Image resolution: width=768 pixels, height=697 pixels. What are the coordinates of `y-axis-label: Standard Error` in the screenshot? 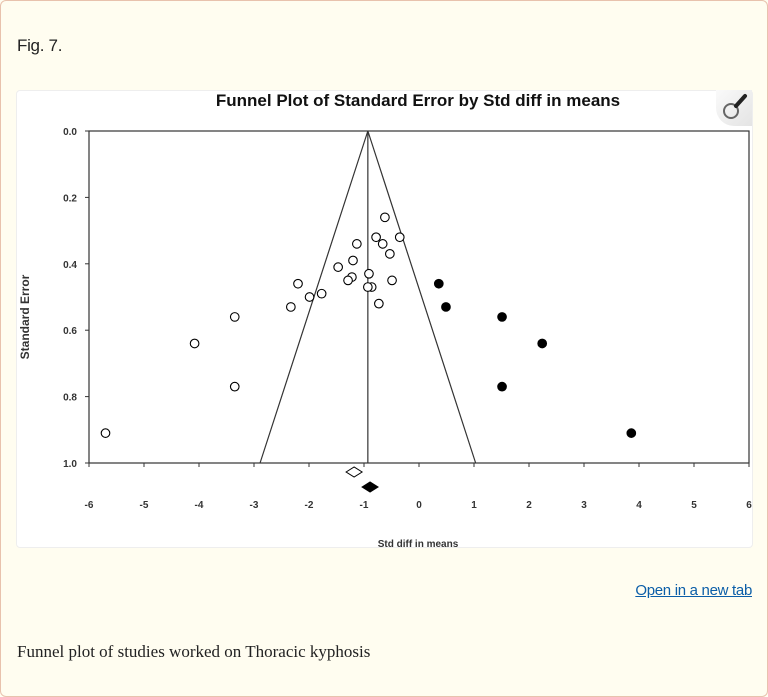 It's located at (25, 316).